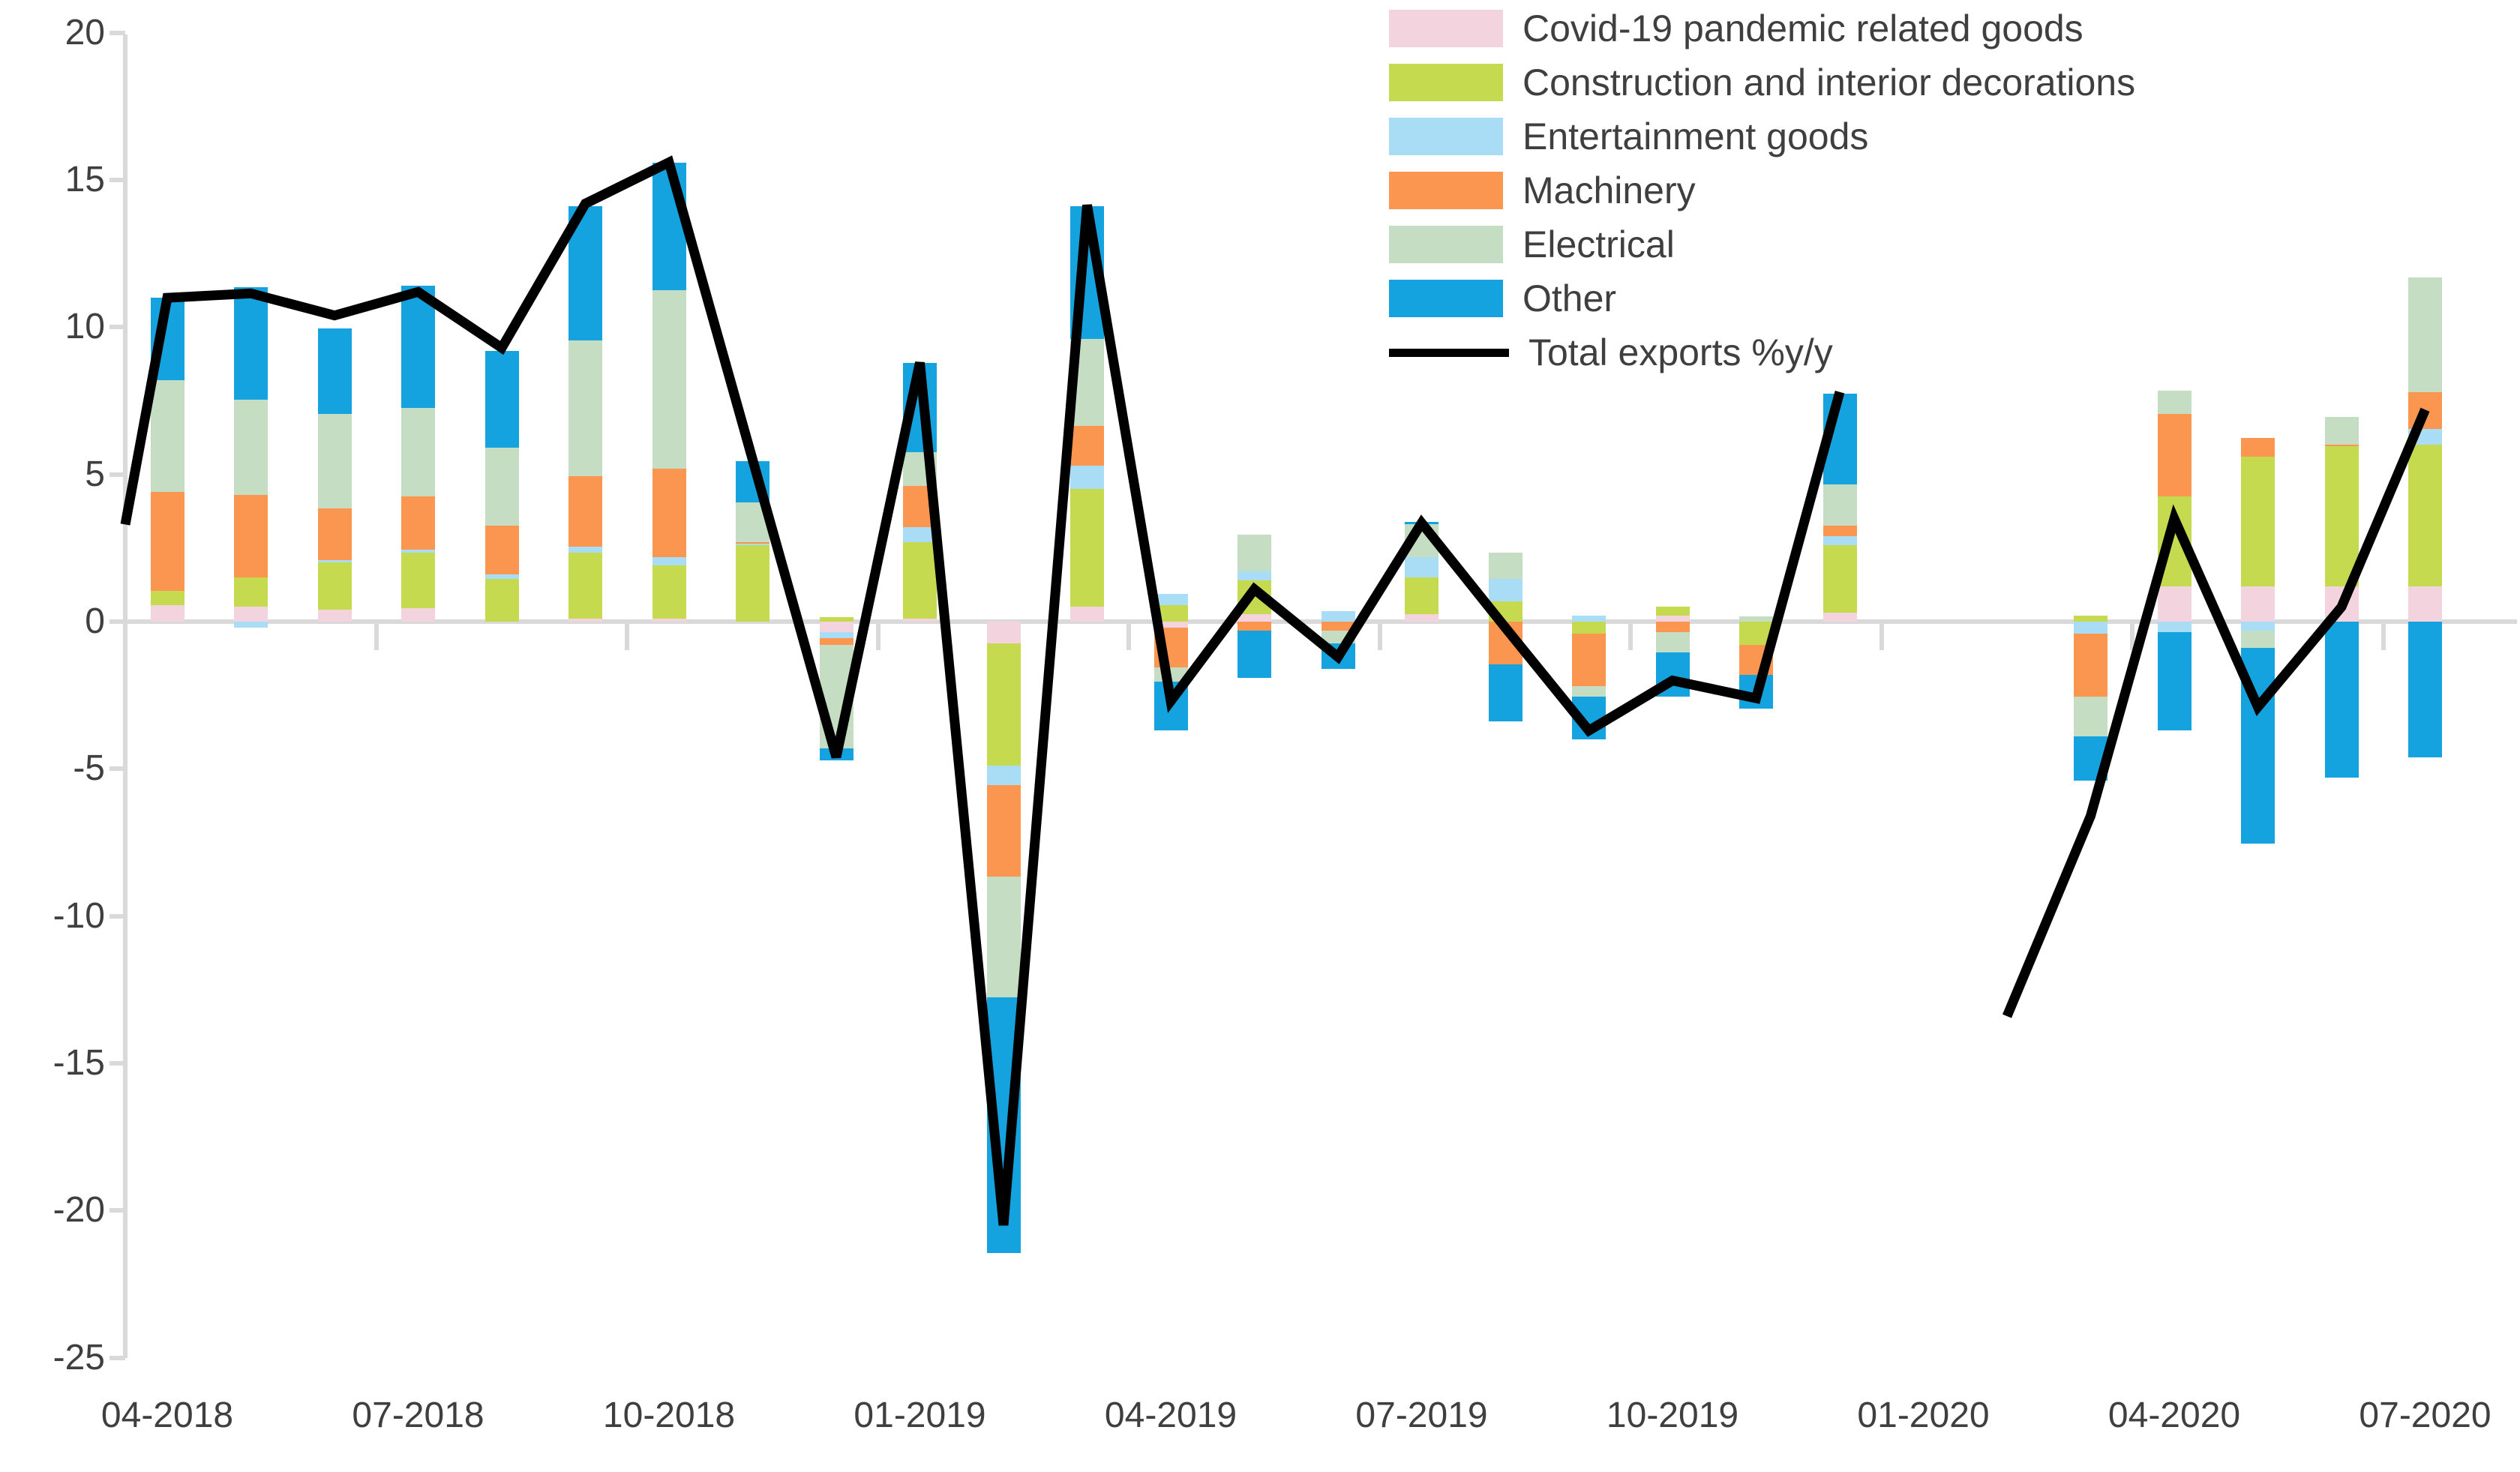  I want to click on legend-item: Construction and interior decorations, so click(1762, 82).